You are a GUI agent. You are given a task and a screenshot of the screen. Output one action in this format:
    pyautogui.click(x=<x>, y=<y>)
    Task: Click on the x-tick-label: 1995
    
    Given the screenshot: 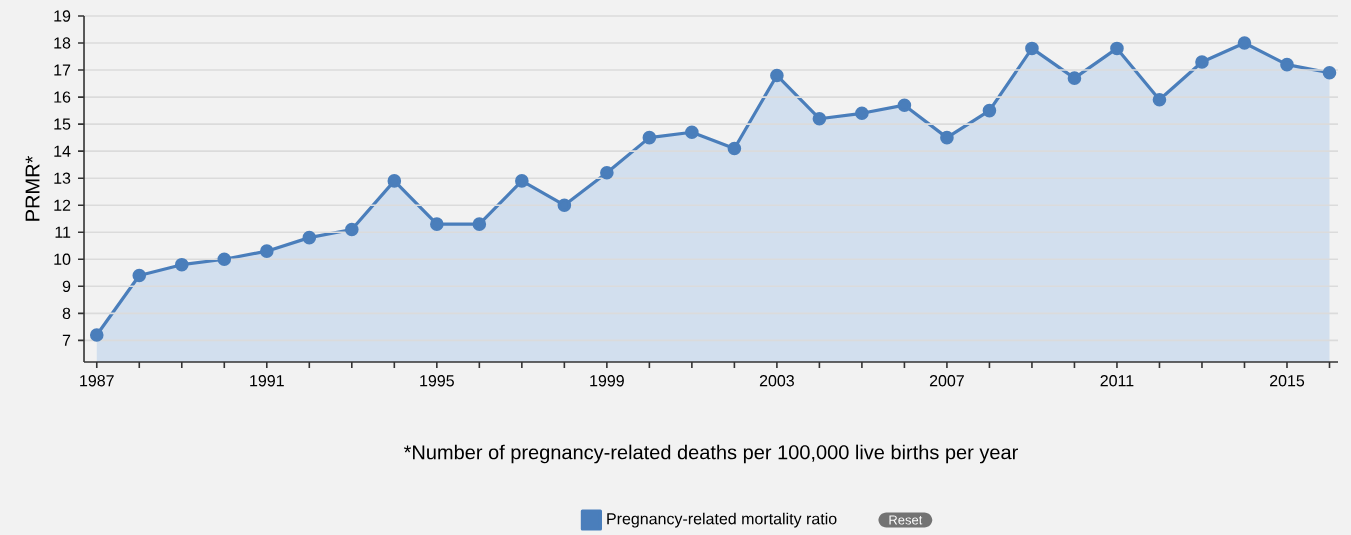 What is the action you would take?
    pyautogui.click(x=437, y=381)
    